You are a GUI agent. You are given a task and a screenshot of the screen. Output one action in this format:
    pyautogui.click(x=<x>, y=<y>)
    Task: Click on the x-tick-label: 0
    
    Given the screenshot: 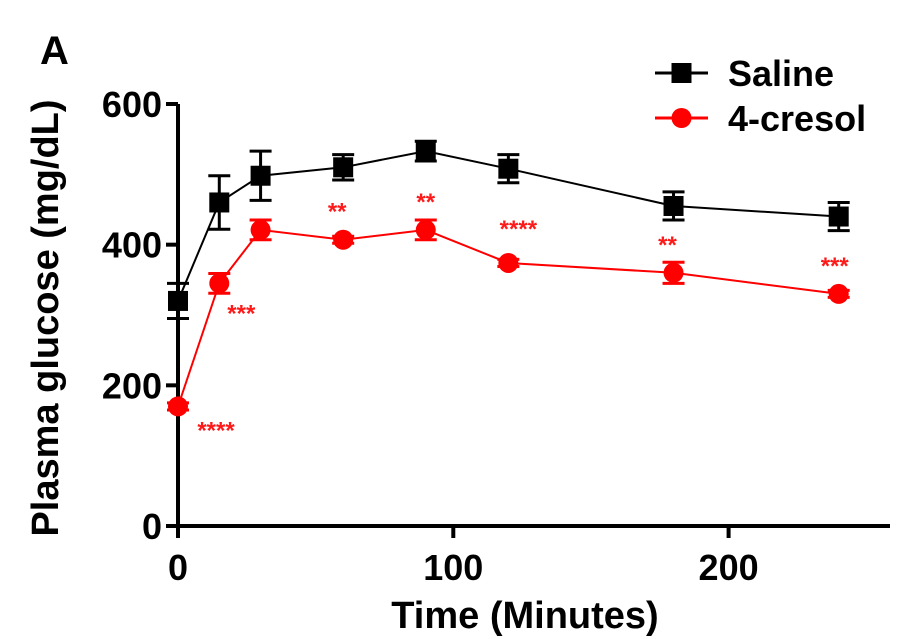 What is the action you would take?
    pyautogui.click(x=178, y=567)
    